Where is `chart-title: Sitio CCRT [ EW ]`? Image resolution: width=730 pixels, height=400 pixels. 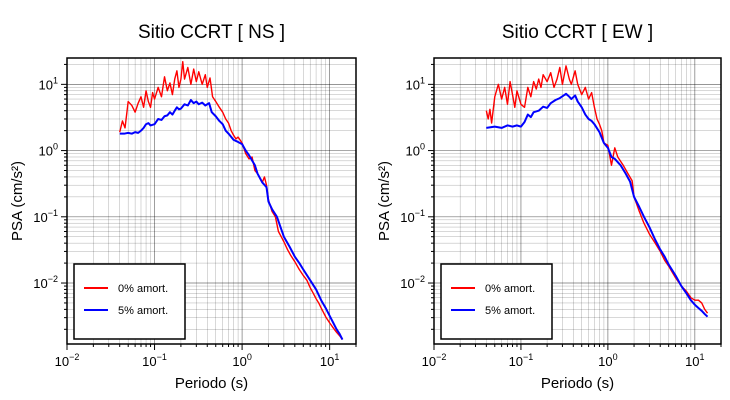 chart-title: Sitio CCRT [ EW ] is located at coordinates (577, 32).